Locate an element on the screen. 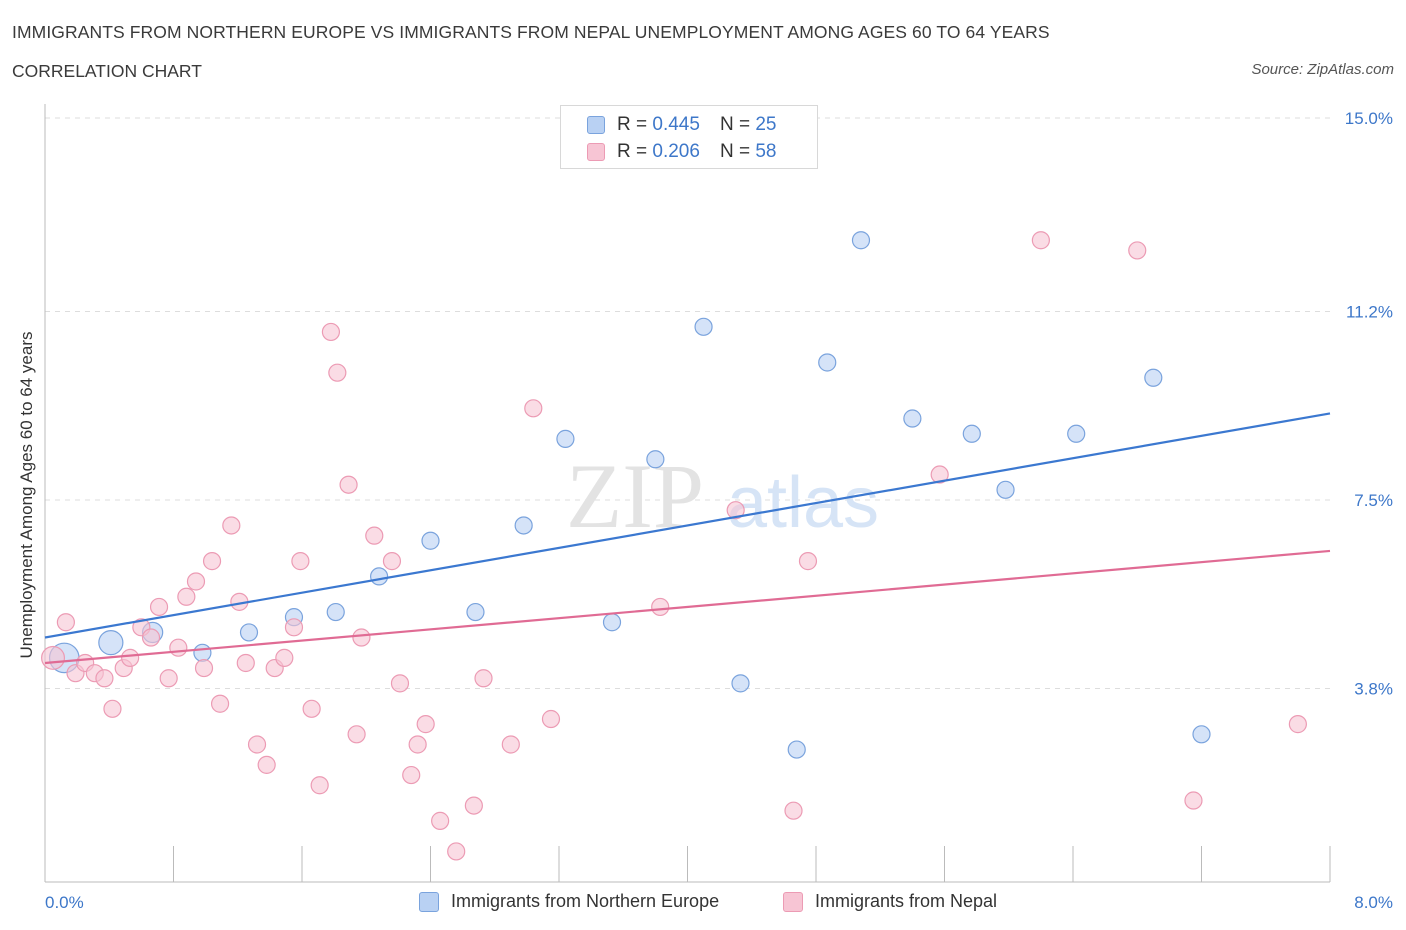 The height and width of the screenshot is (930, 1406). watermark: ZIP atlas is located at coordinates (722, 496).